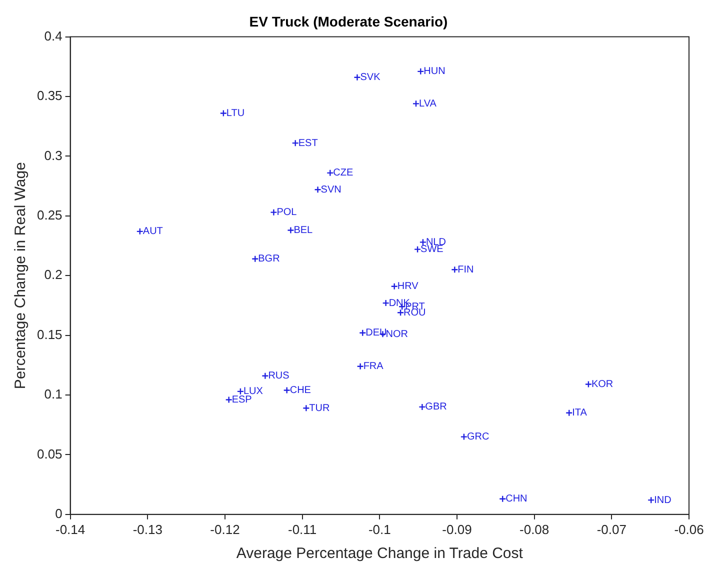 The height and width of the screenshot is (575, 715). Describe the element at coordinates (21, 276) in the screenshot. I see `y-axis-title: Percentage Change in Real Wage` at that location.